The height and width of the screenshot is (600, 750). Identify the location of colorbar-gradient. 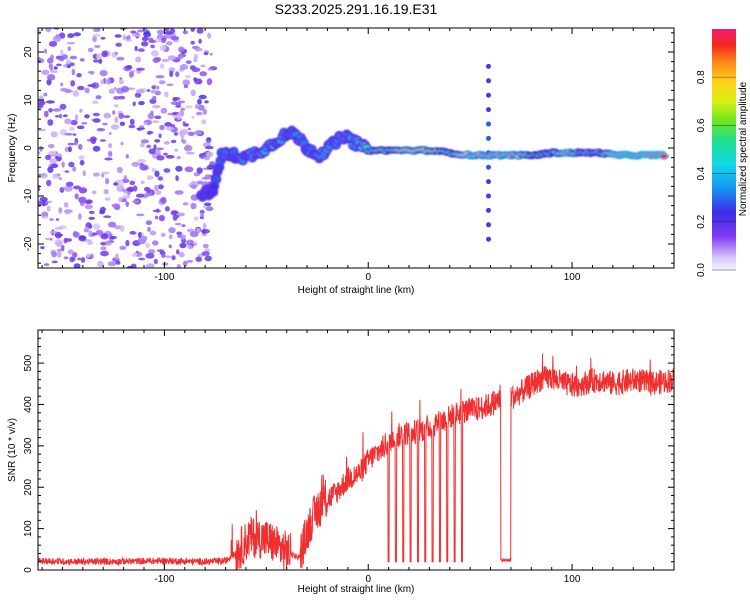
(724, 149).